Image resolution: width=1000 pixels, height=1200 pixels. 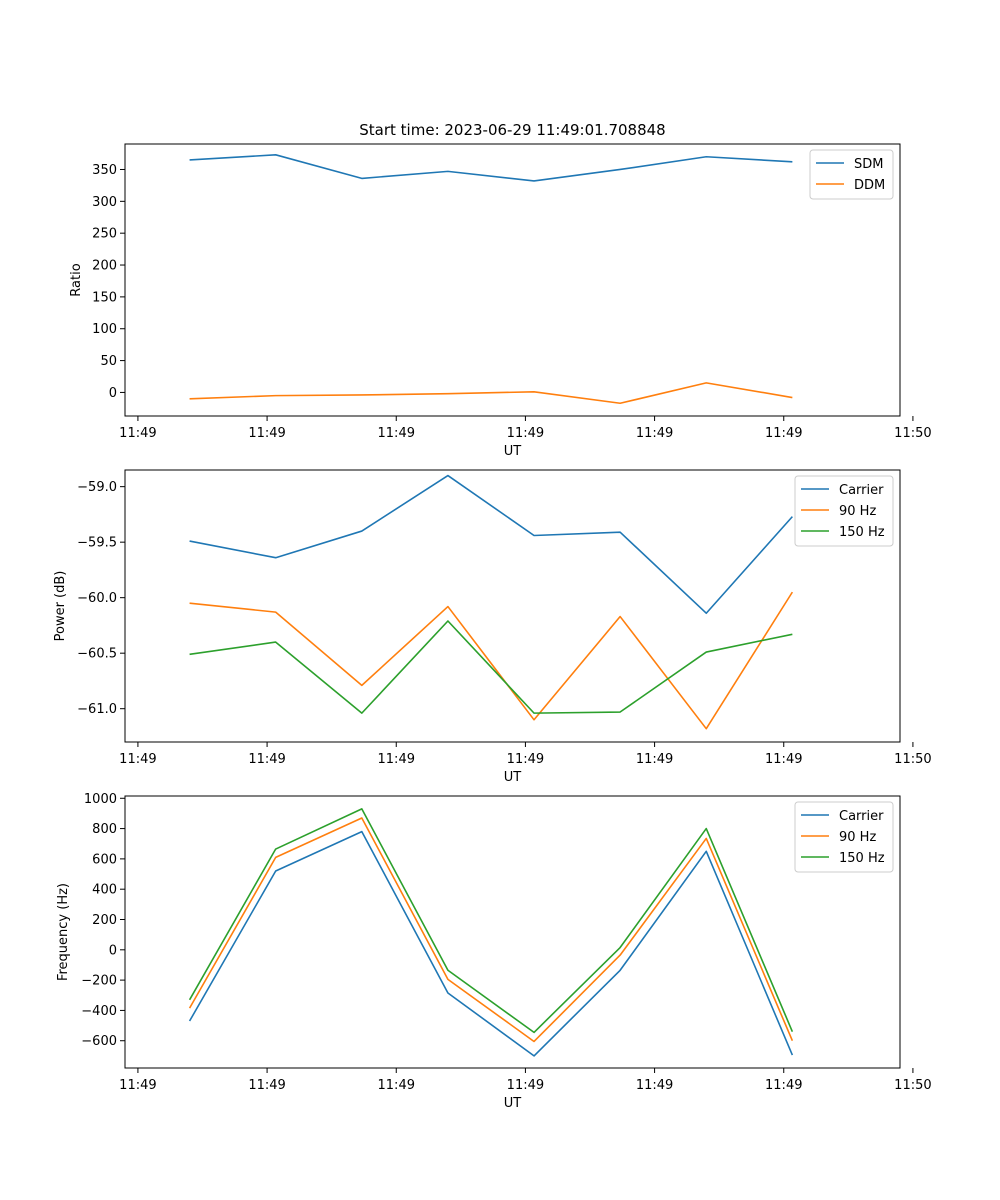 I want to click on y-tick-label: 100, so click(x=104, y=329).